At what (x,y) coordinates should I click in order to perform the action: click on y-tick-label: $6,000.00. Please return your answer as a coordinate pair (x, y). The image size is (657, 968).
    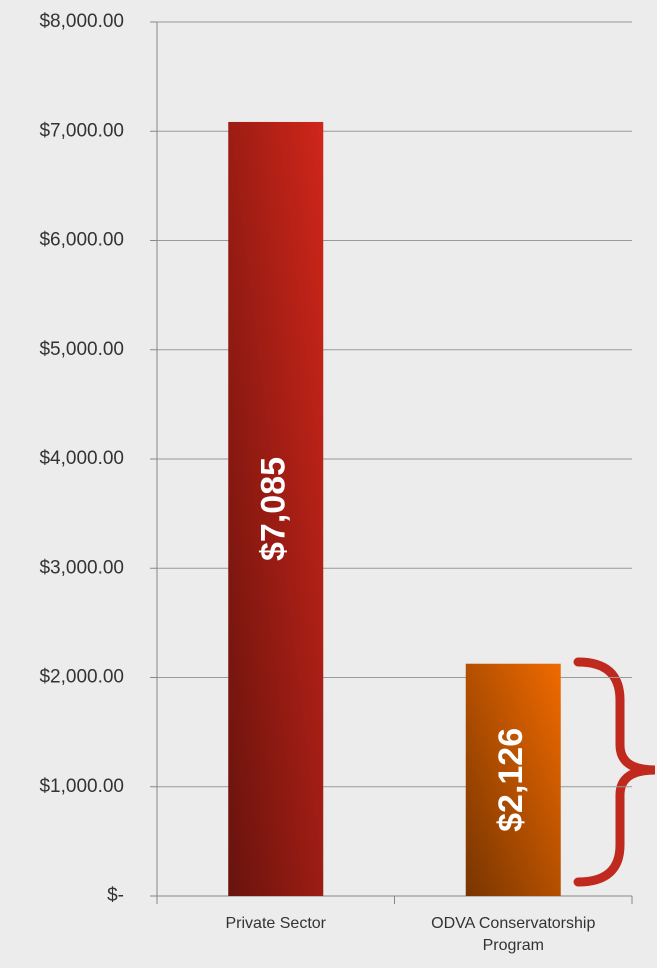
    Looking at the image, I should click on (81, 240).